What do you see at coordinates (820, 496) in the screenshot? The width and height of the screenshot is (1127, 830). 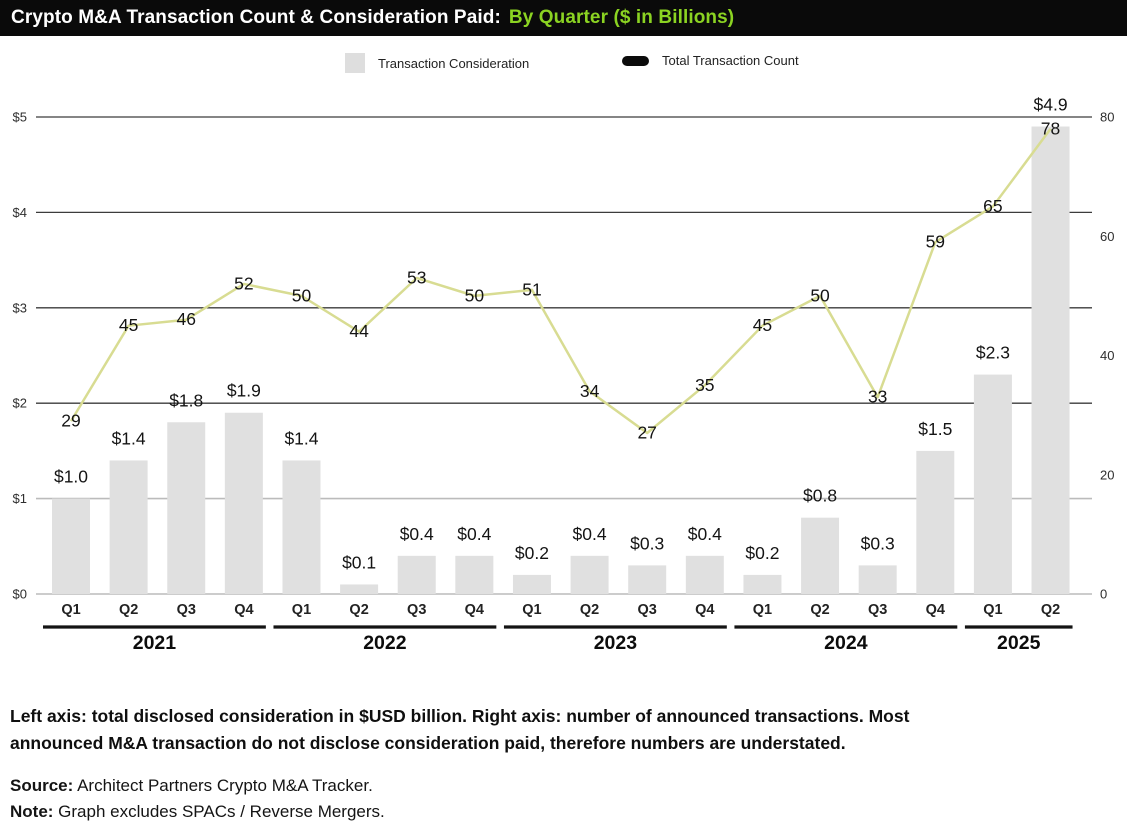 I see `bar-value-label: $0.8` at bounding box center [820, 496].